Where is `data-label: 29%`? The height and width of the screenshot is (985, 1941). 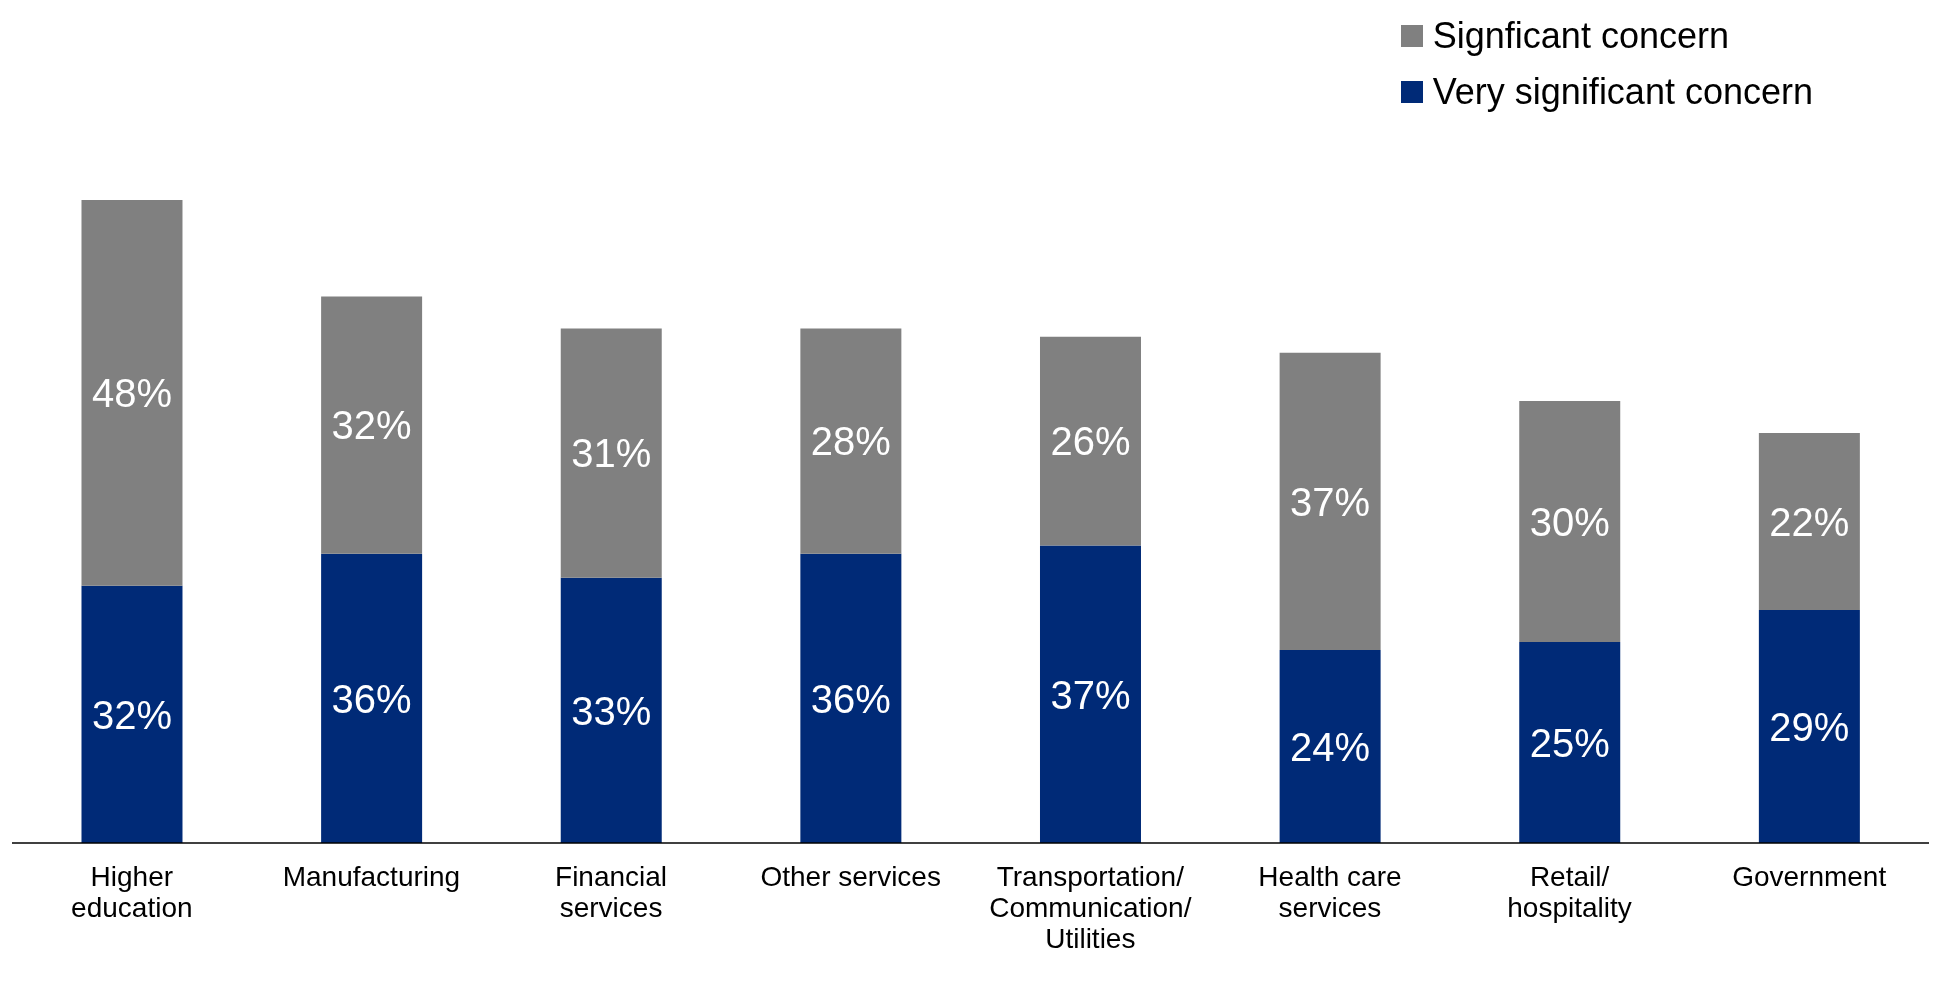 data-label: 29% is located at coordinates (1809, 726).